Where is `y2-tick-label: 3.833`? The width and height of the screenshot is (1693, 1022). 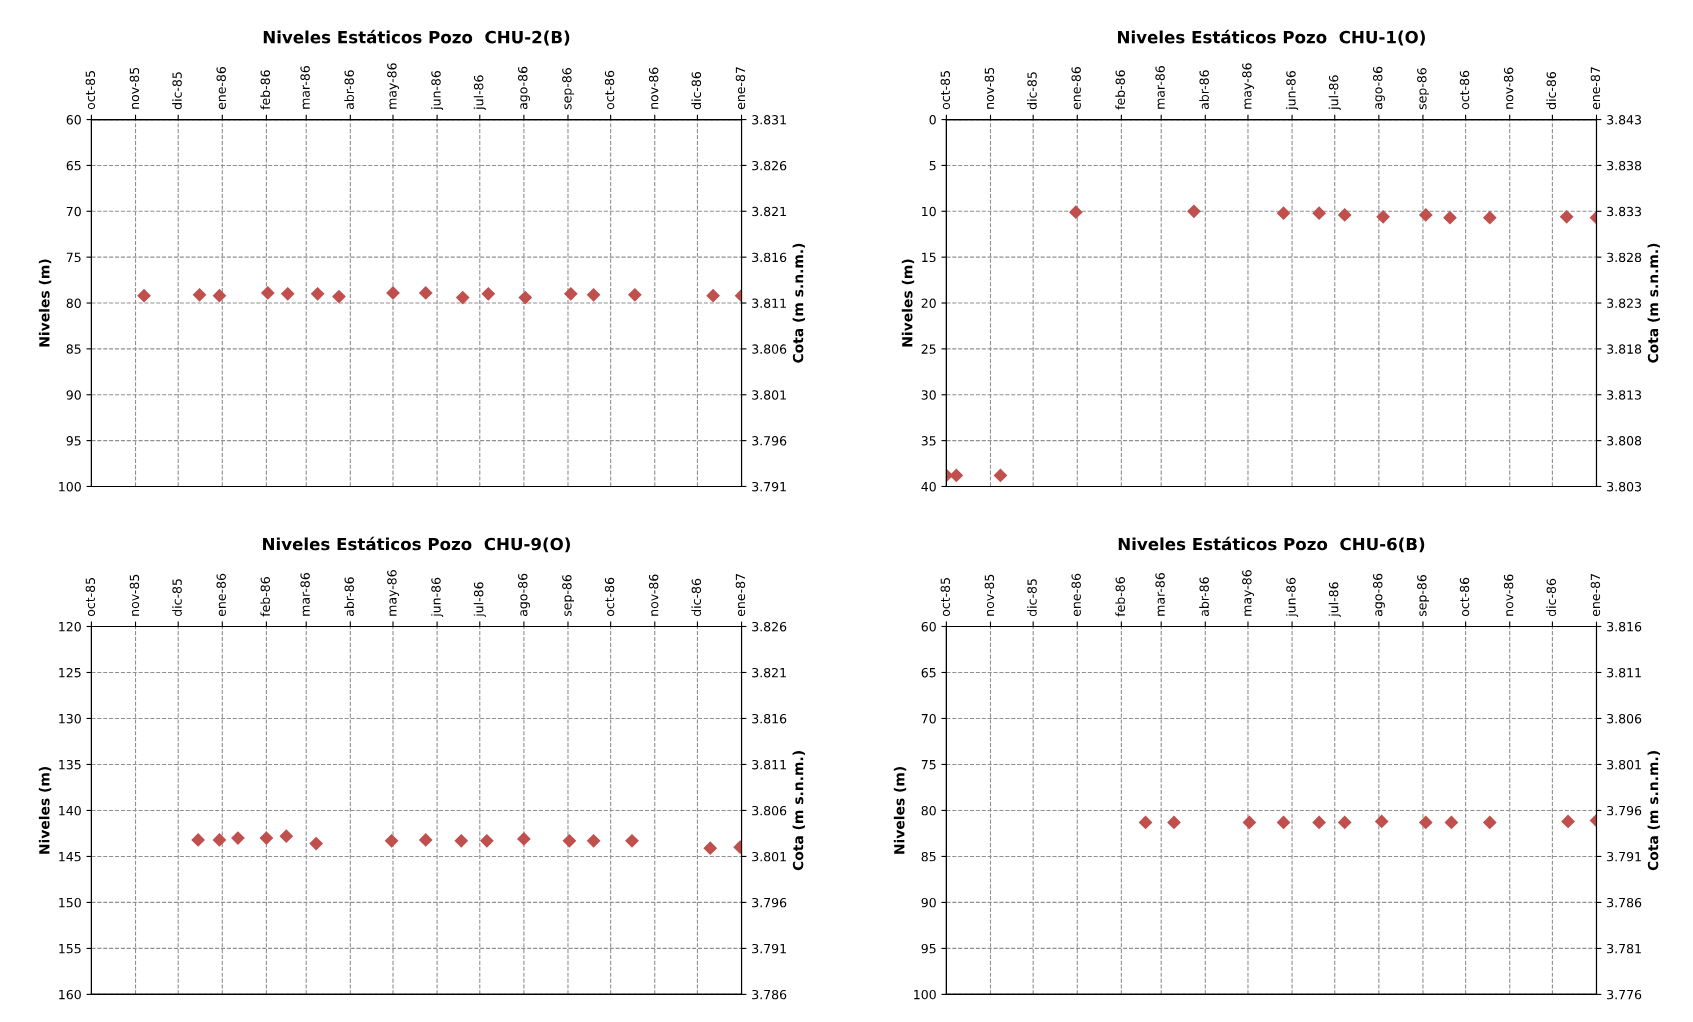 y2-tick-label: 3.833 is located at coordinates (1624, 211).